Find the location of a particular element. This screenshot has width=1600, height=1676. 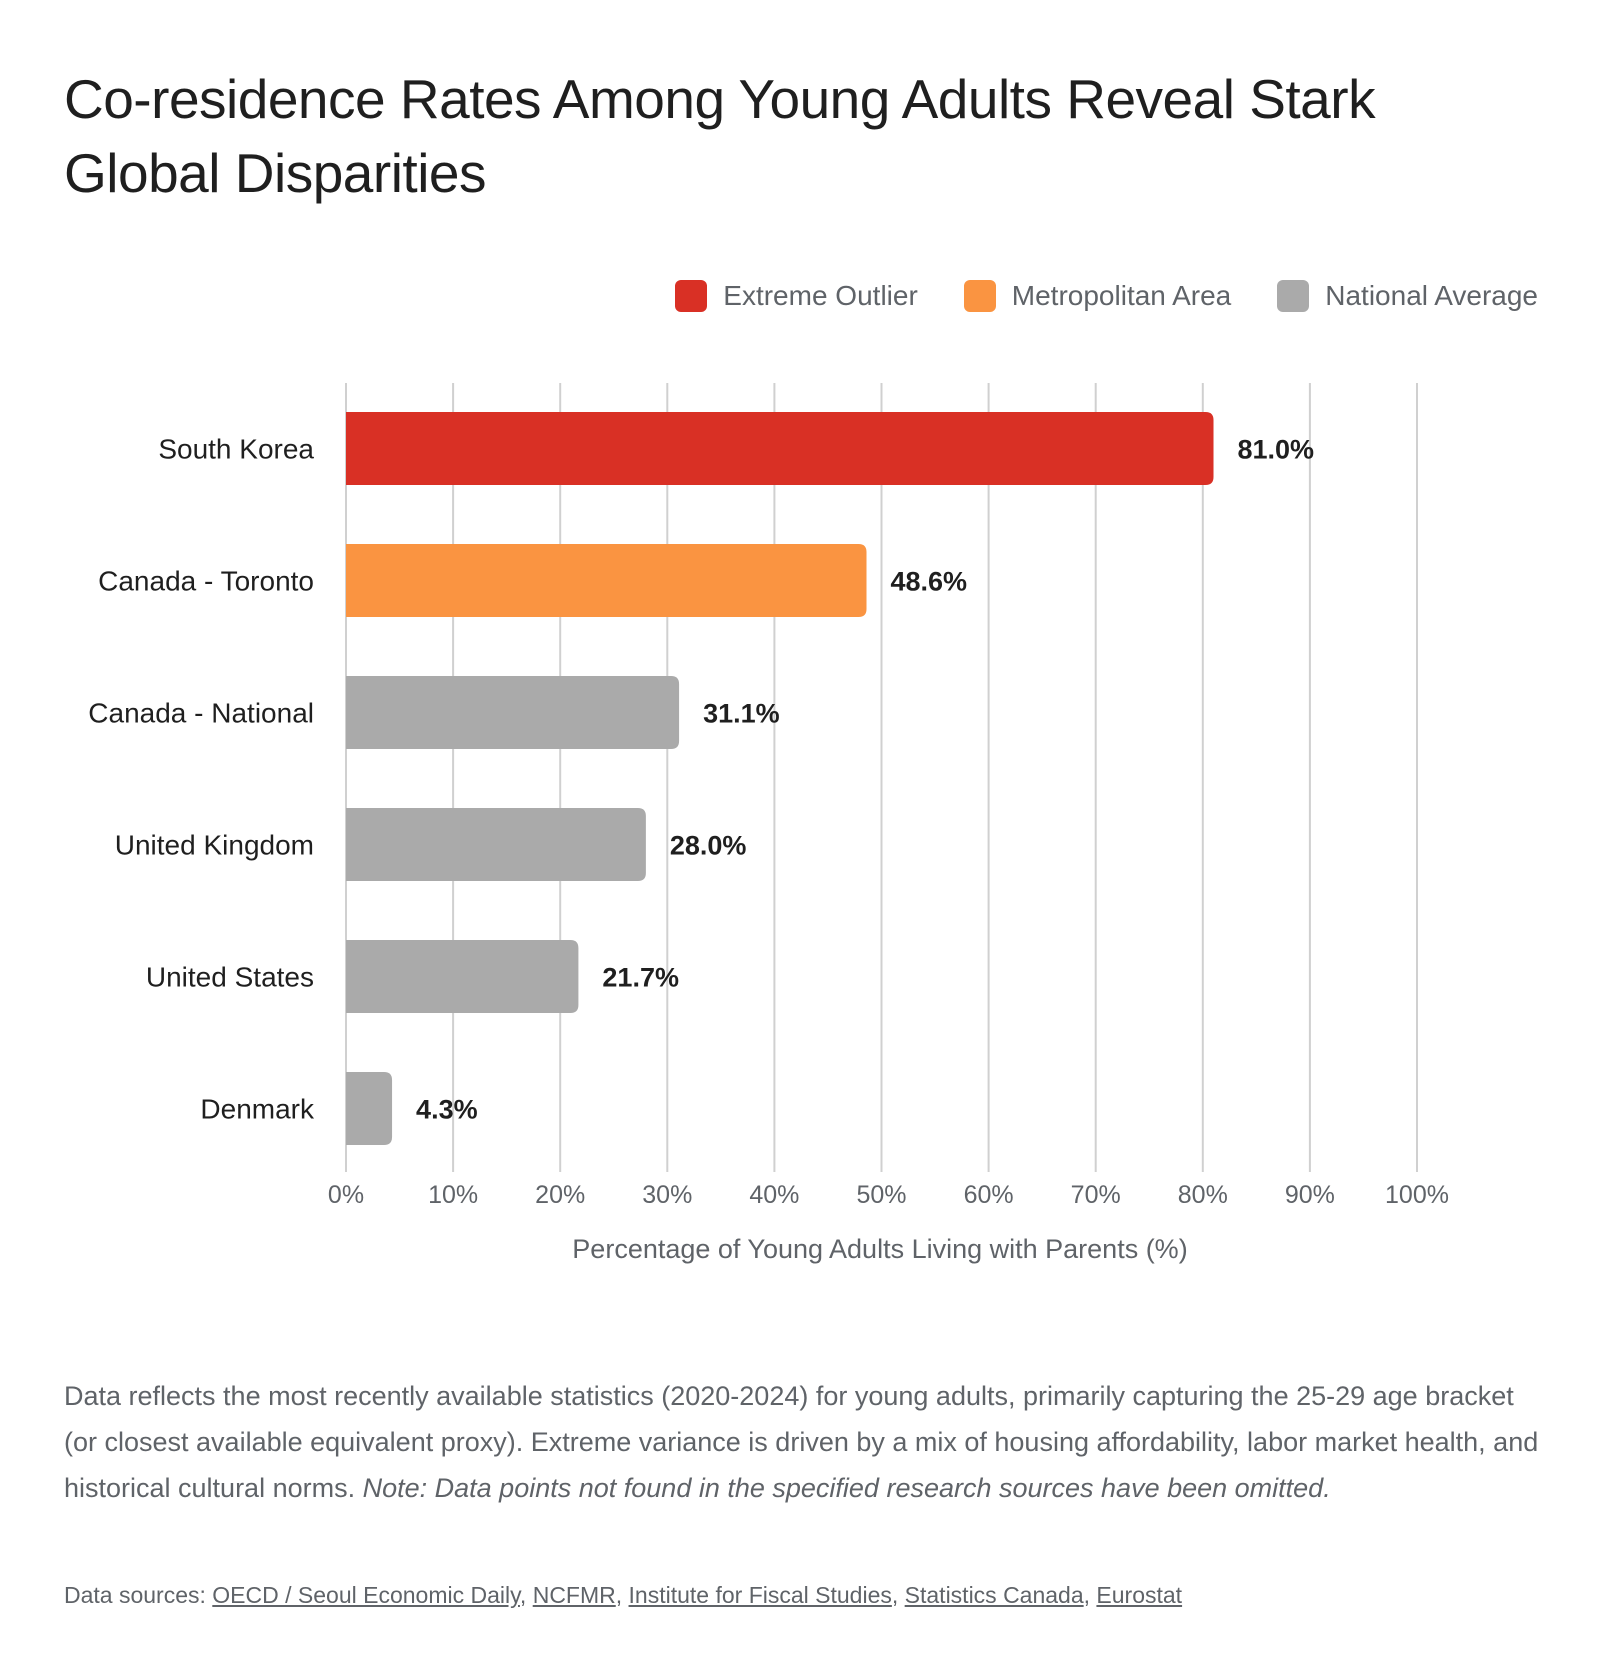

source-link-statistics-canada: Statistics Canada is located at coordinates (994, 1595).